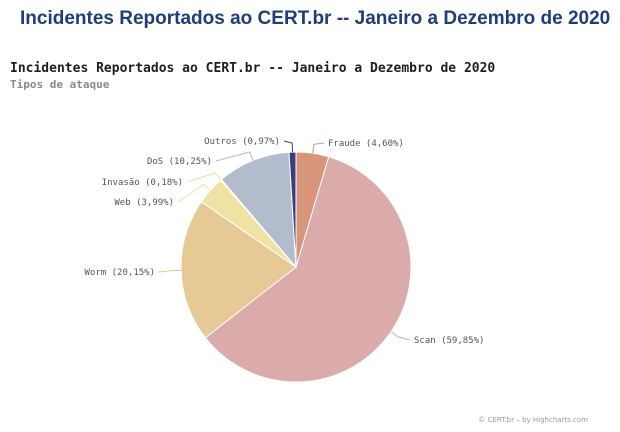 The height and width of the screenshot is (432, 620). Describe the element at coordinates (288, 146) in the screenshot. I see `connector-outros` at that location.